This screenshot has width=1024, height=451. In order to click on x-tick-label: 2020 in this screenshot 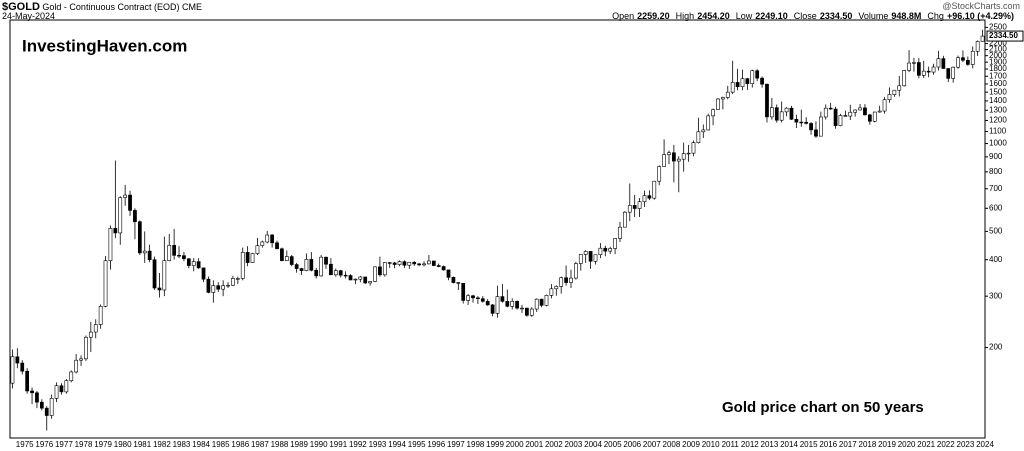, I will do `click(907, 444)`.